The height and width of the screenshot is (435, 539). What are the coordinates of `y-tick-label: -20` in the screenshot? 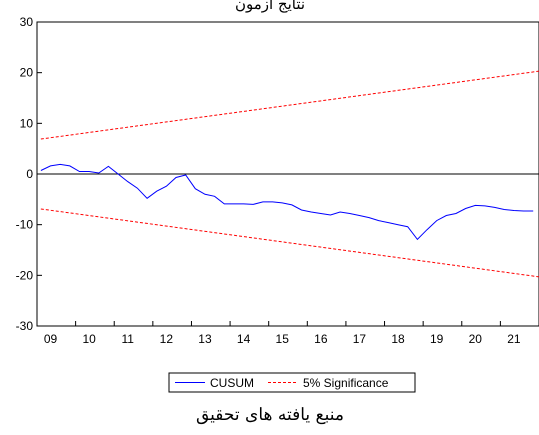 It's located at (25, 275).